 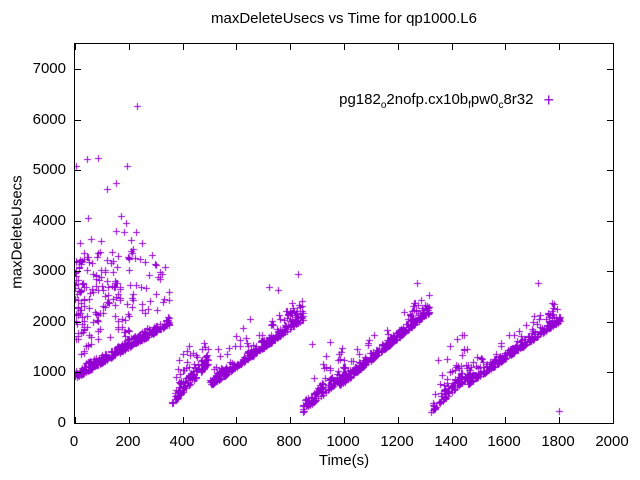 I want to click on y-tick-label: 4000, so click(x=49, y=220).